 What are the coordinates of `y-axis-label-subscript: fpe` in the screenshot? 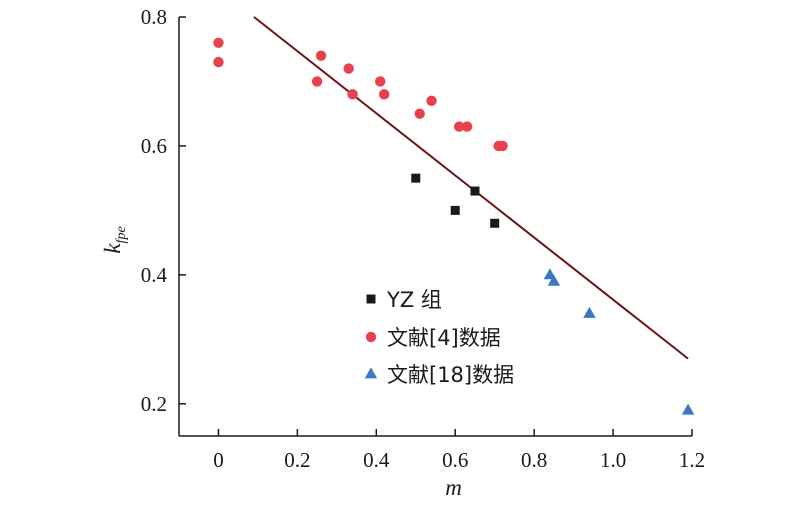 It's located at (121, 234).